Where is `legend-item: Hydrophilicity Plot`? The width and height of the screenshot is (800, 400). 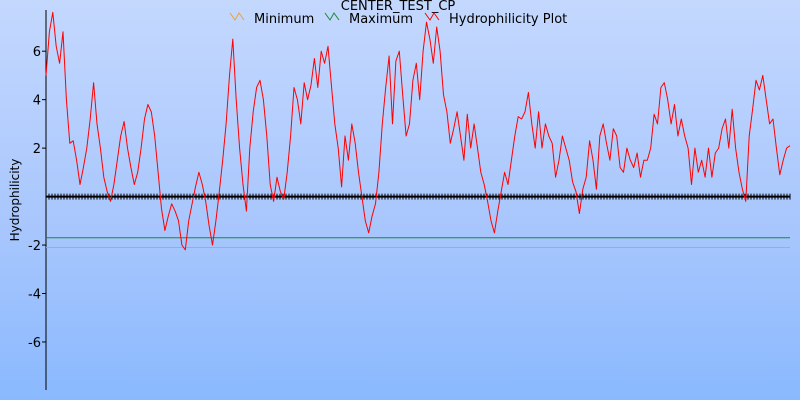
legend-item: Hydrophilicity Plot is located at coordinates (495, 19).